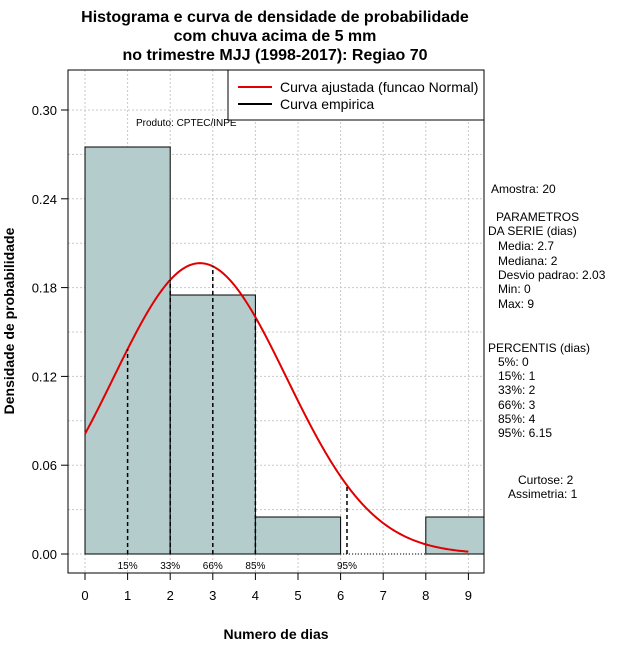 This screenshot has width=640, height=660. Describe the element at coordinates (44, 110) in the screenshot. I see `y-tick-label-0.30: 0.30` at that location.